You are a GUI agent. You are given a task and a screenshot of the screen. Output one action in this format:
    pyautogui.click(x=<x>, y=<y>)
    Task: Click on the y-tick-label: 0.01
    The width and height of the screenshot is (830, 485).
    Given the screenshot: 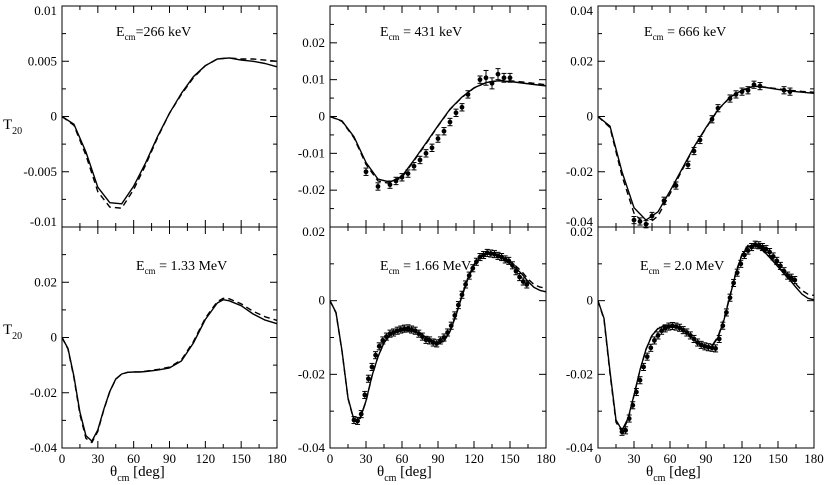 What is the action you would take?
    pyautogui.click(x=313, y=79)
    